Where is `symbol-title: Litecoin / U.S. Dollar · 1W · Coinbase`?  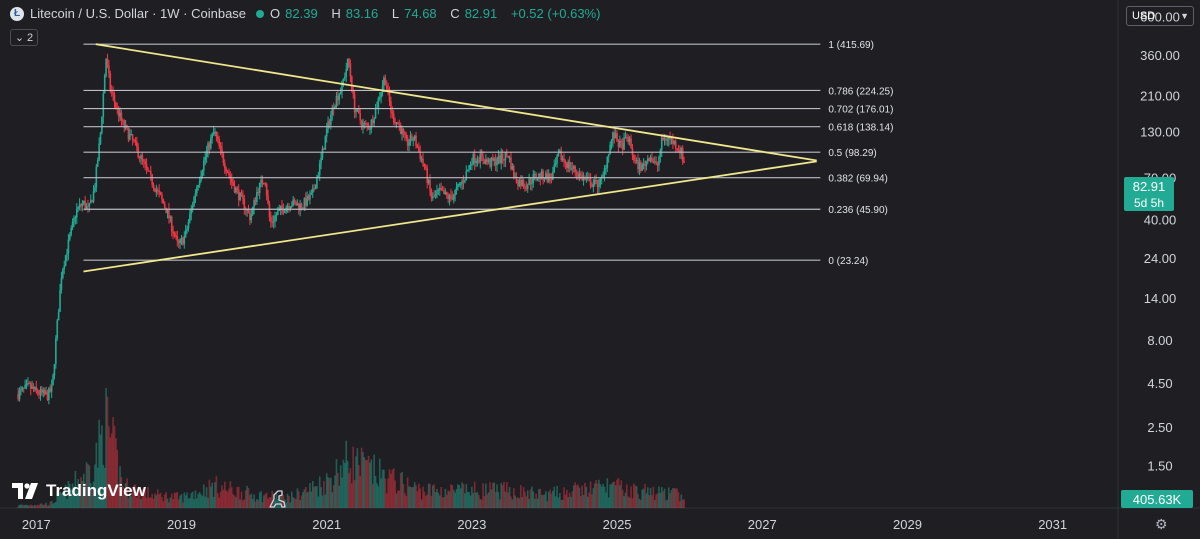
symbol-title: Litecoin / U.S. Dollar · 1W · Coinbase is located at coordinates (138, 13).